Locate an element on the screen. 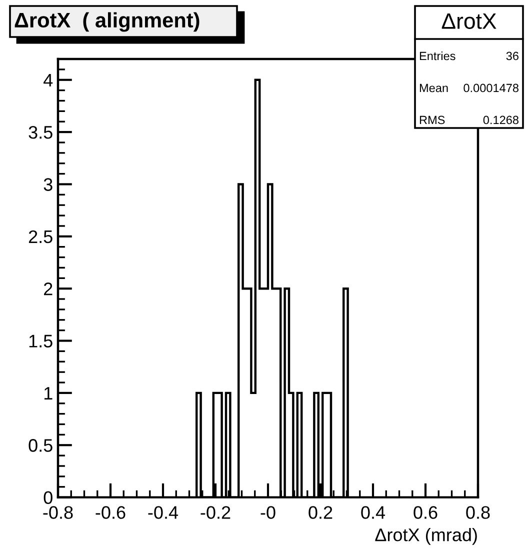 The width and height of the screenshot is (525, 550). x-tick-label: 0.6 is located at coordinates (426, 512).